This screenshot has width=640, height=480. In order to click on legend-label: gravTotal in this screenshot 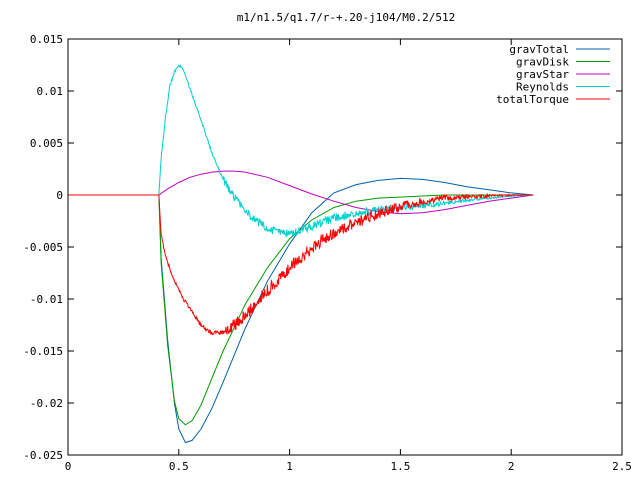, I will do `click(539, 49)`.